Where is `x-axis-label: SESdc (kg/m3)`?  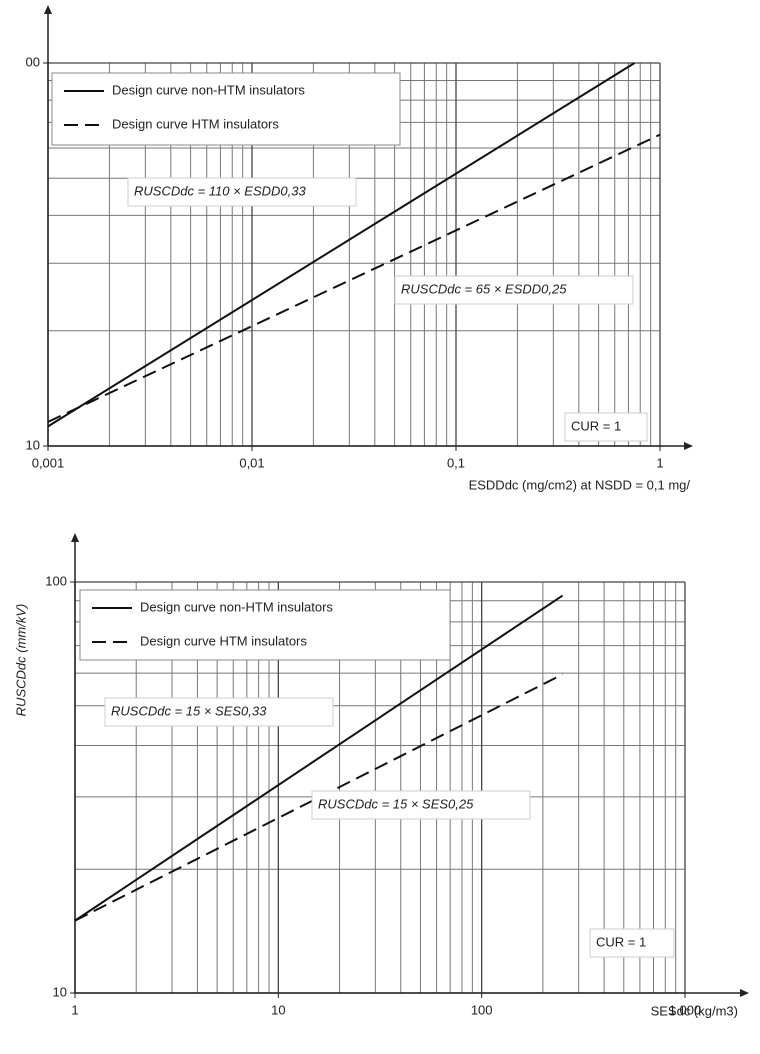
x-axis-label: SESdc (kg/m3) is located at coordinates (694, 1010).